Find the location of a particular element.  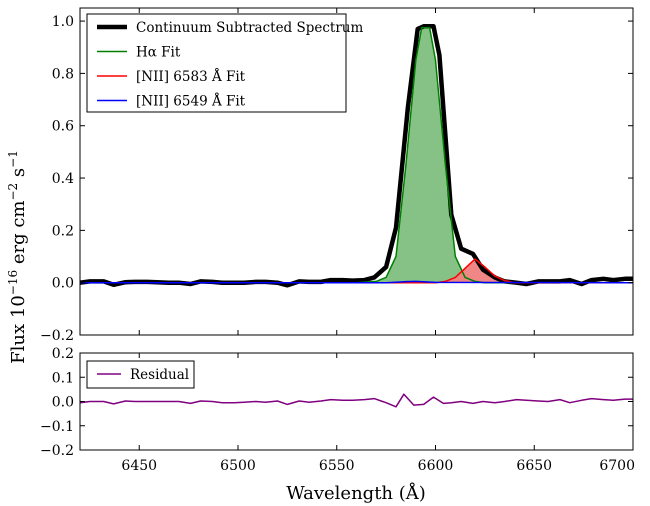

y-tick-label: 0.6 is located at coordinates (63, 127).